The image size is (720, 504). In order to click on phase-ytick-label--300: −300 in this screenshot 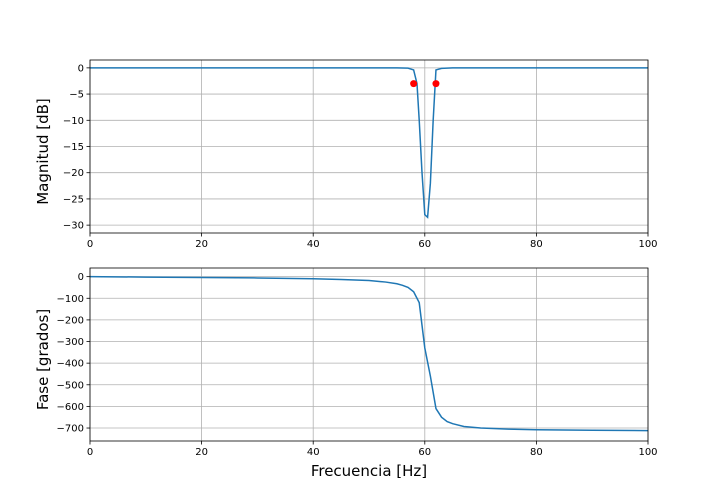, I will do `click(70, 342)`.